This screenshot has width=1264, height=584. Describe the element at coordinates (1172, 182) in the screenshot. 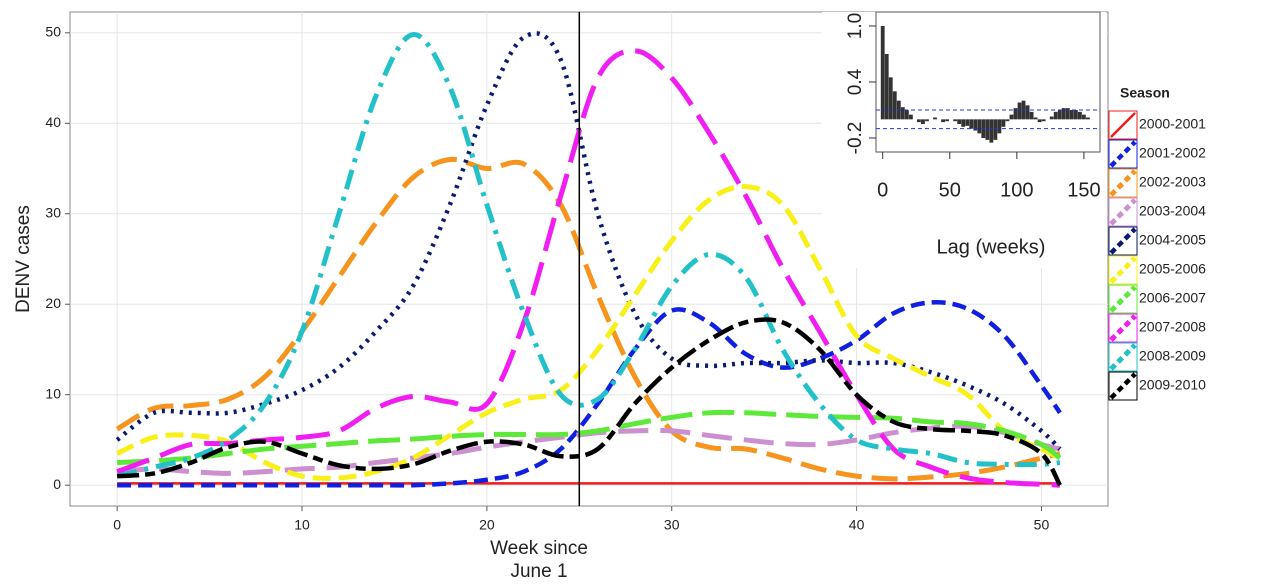

I see `legend-label: 2002-2003` at that location.